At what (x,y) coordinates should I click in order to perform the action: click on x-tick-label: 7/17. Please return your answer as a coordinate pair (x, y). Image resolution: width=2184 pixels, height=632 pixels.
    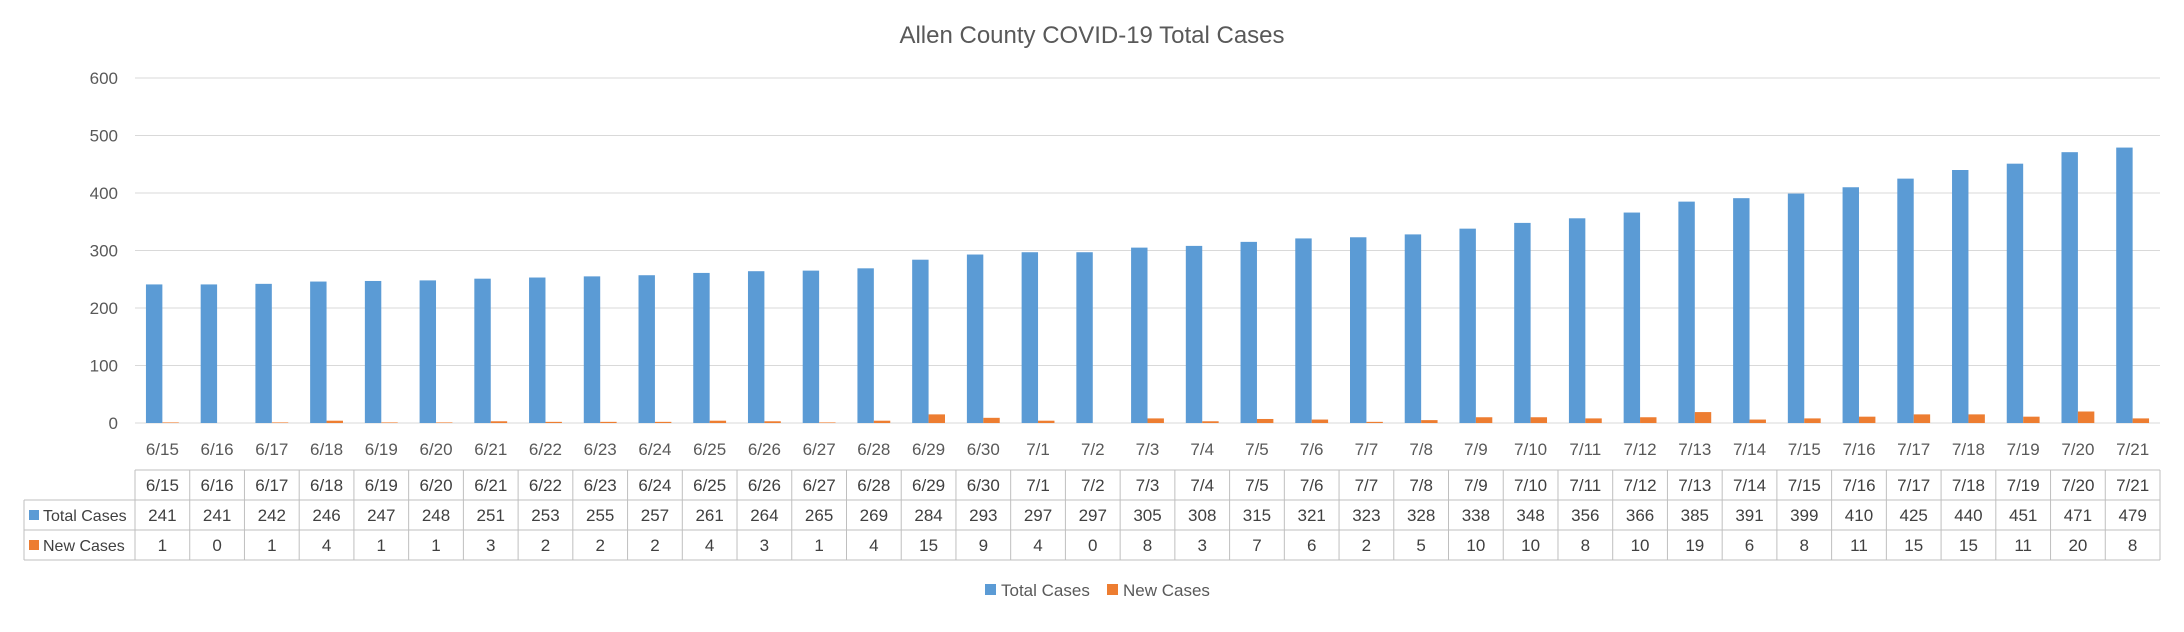
    Looking at the image, I should click on (1913, 449).